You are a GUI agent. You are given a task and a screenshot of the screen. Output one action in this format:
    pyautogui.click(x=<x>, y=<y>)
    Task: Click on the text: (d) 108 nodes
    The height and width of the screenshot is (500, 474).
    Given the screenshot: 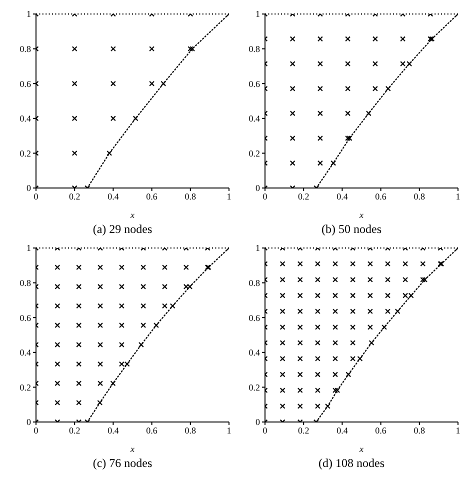 What is the action you would take?
    pyautogui.click(x=352, y=464)
    